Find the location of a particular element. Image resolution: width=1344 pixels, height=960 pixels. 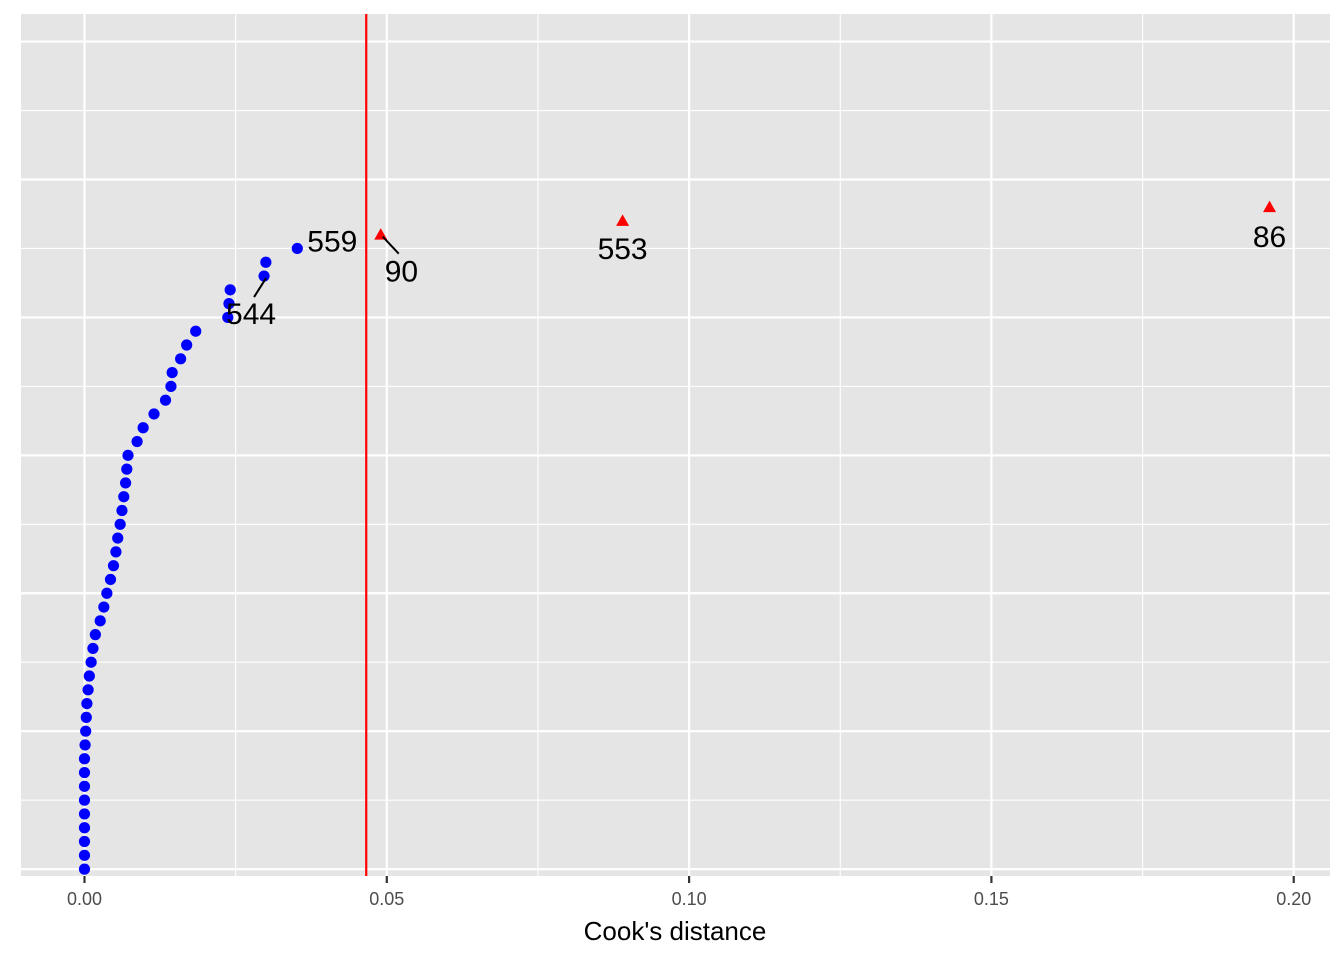

x-tick-label: 0.20 is located at coordinates (1293, 899).